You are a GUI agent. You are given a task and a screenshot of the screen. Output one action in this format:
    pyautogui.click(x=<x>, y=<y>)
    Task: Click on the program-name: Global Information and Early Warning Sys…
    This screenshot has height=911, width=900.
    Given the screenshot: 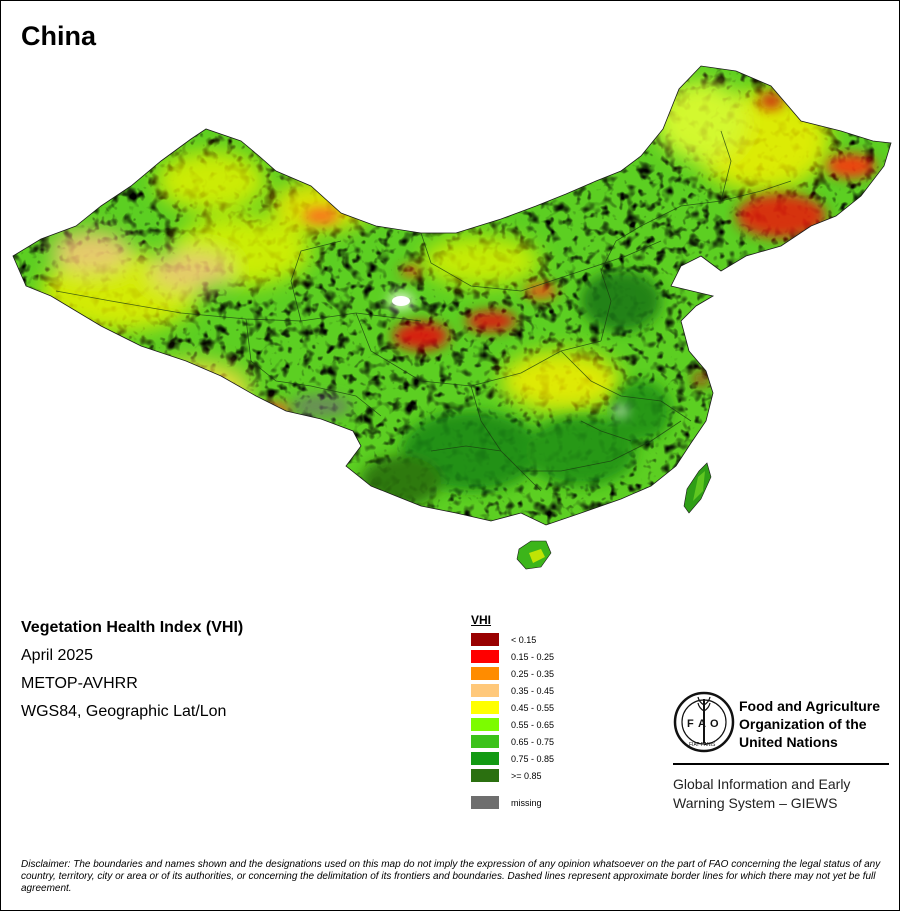 What is the action you would take?
    pyautogui.click(x=761, y=794)
    